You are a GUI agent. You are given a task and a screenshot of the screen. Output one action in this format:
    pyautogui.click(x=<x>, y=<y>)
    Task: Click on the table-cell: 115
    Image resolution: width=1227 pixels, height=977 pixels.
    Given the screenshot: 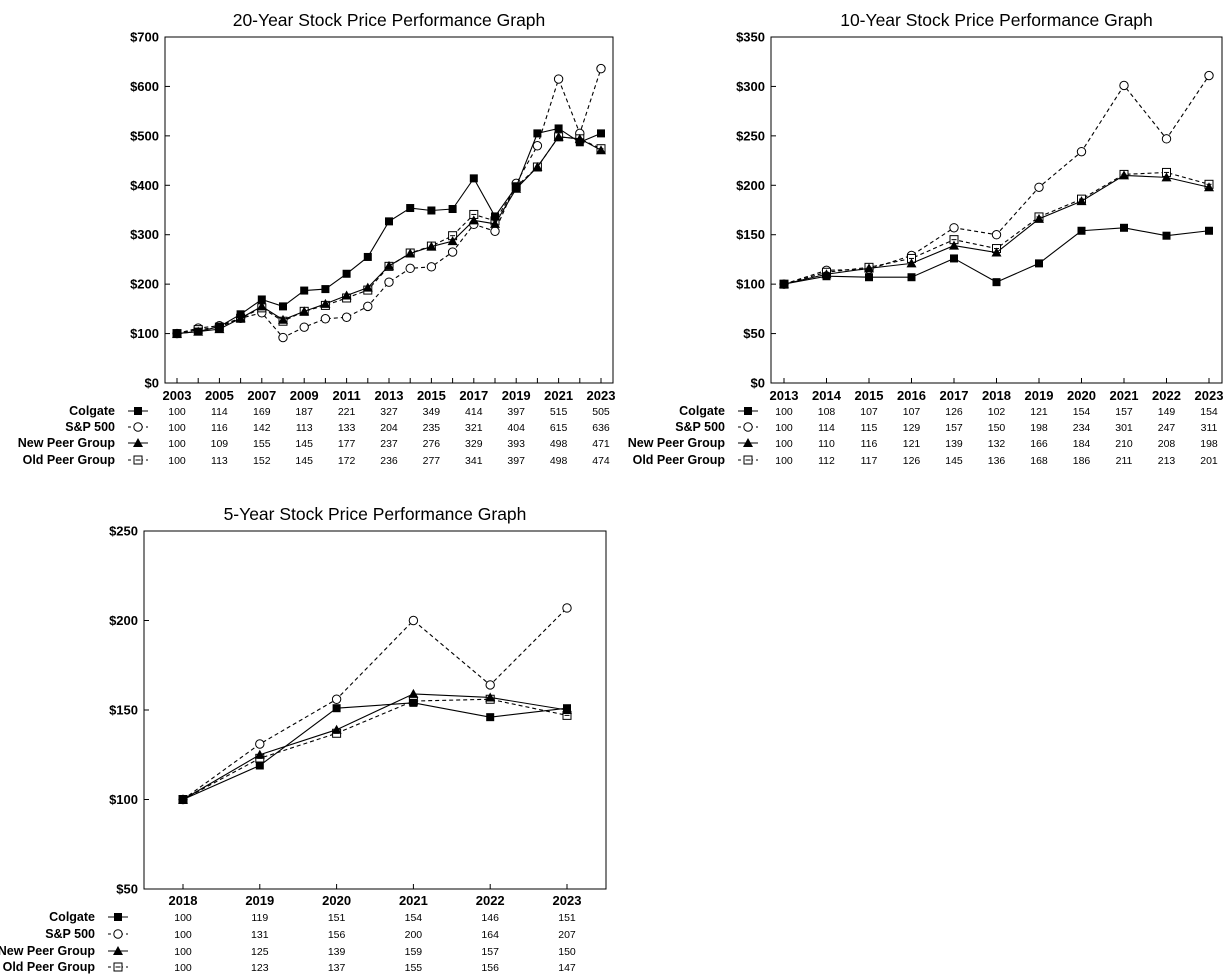 What is the action you would take?
    pyautogui.click(x=869, y=428)
    